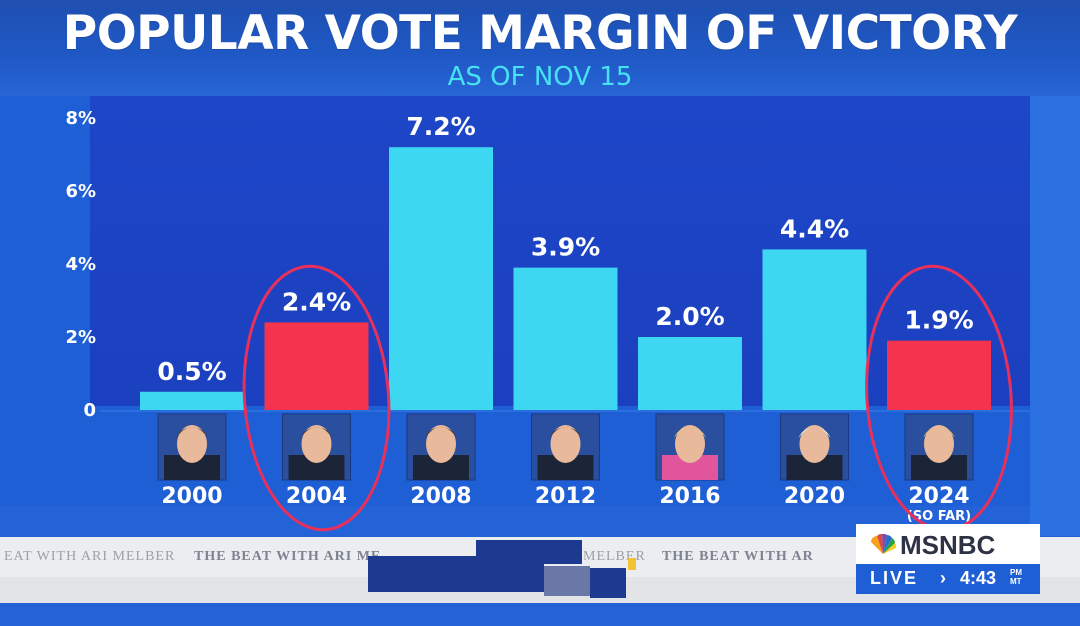 The width and height of the screenshot is (1080, 626). Describe the element at coordinates (814, 496) in the screenshot. I see `year-label: 2020` at that location.